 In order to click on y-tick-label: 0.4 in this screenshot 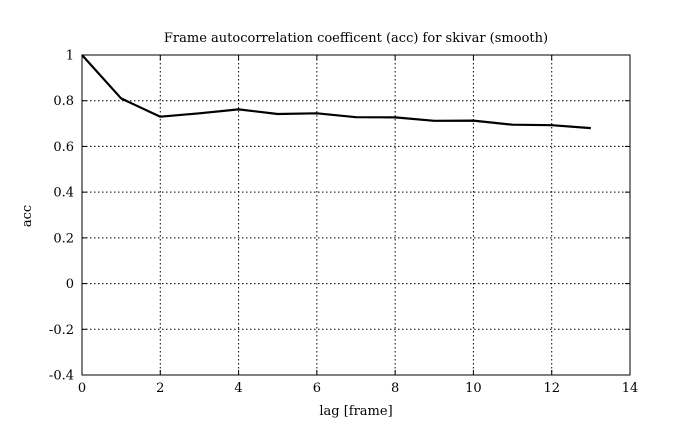, I will do `click(63, 193)`.